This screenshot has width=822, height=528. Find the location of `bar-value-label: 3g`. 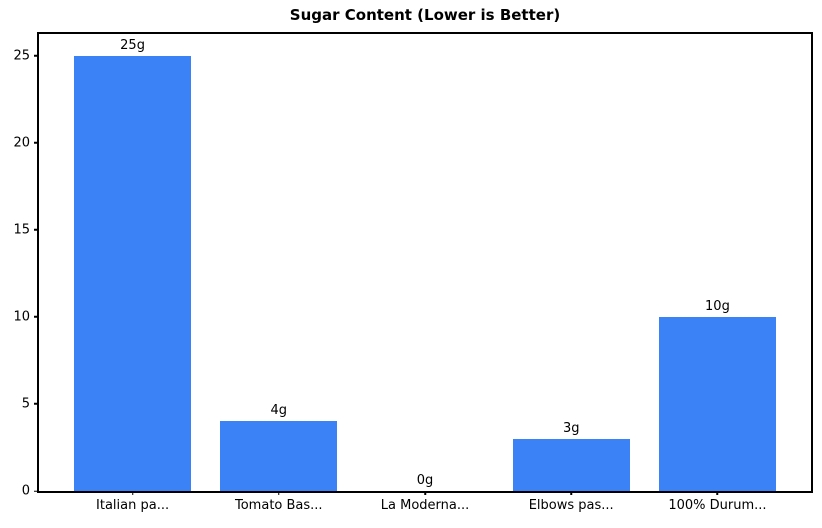

bar-value-label: 3g is located at coordinates (571, 428).